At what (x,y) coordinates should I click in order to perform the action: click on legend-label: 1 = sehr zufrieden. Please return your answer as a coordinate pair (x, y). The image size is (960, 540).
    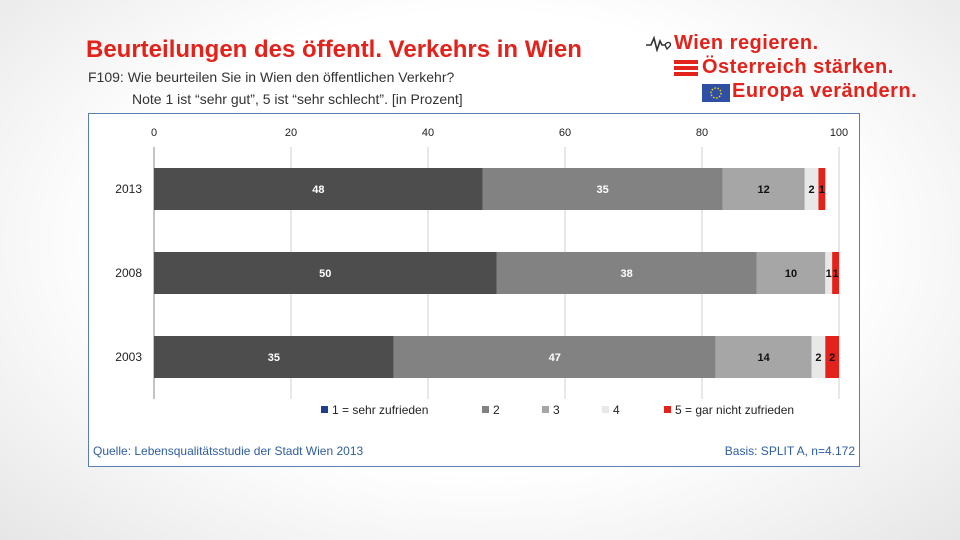
    Looking at the image, I should click on (380, 410).